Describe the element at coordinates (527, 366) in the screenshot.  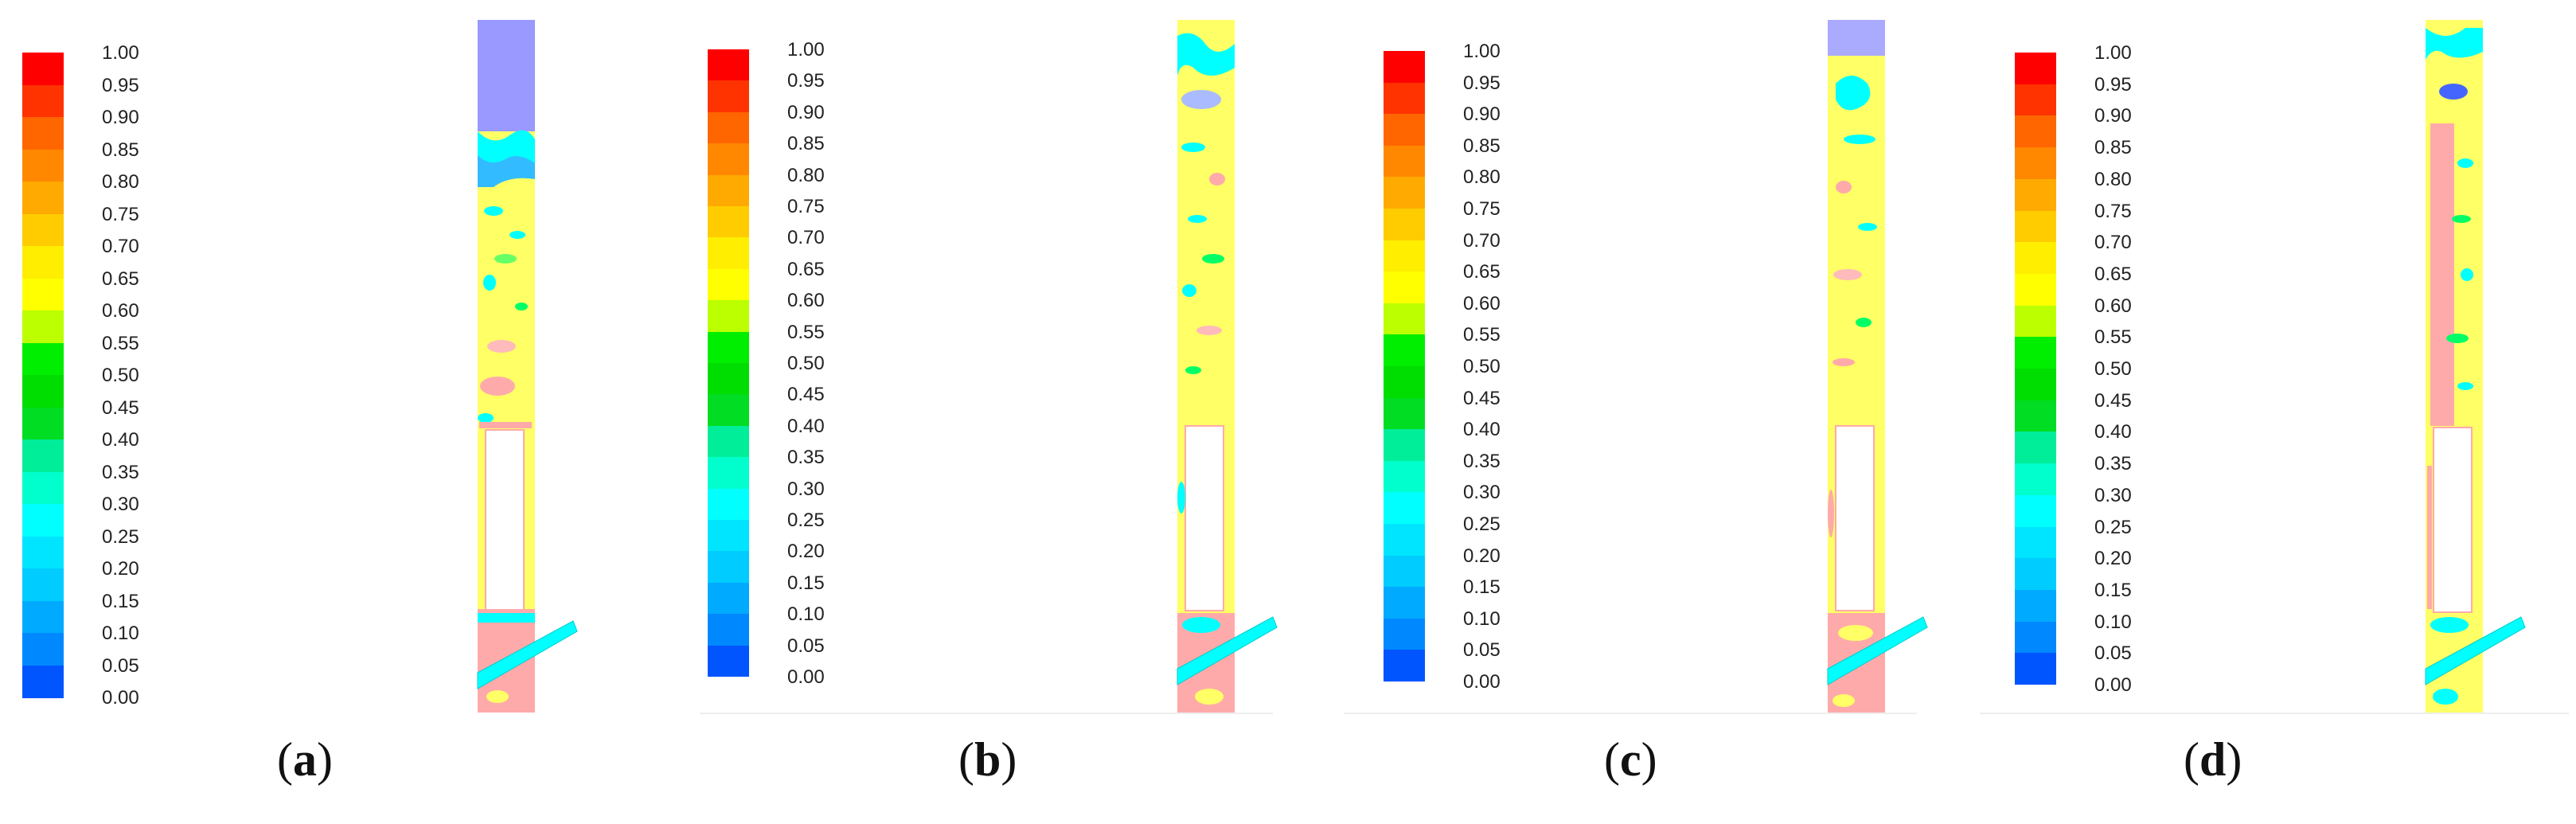
I see `contour-plot-a` at that location.